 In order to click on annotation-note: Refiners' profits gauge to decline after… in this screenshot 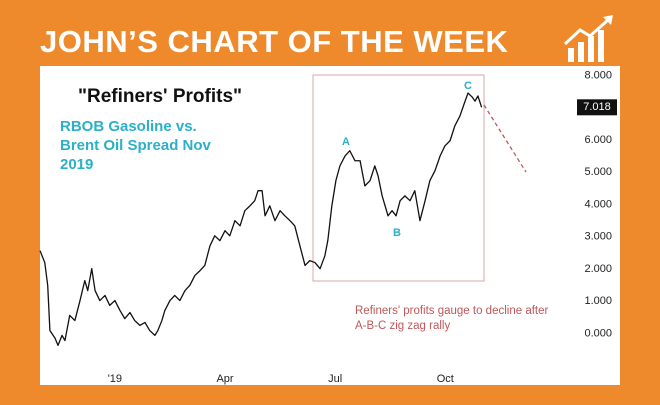, I will do `click(452, 318)`.